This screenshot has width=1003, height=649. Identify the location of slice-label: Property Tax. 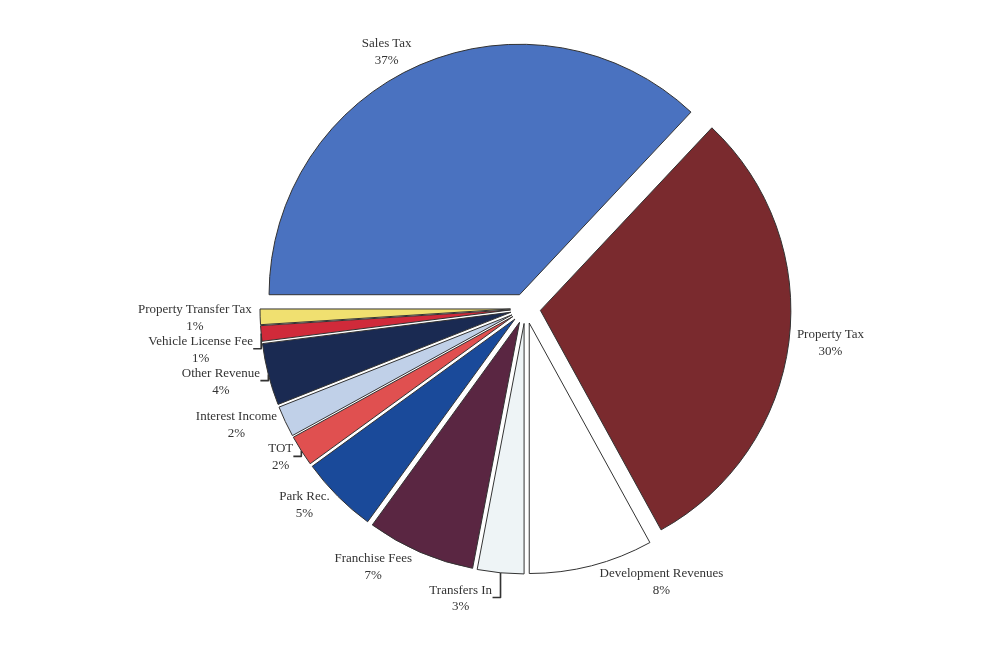
(830, 334).